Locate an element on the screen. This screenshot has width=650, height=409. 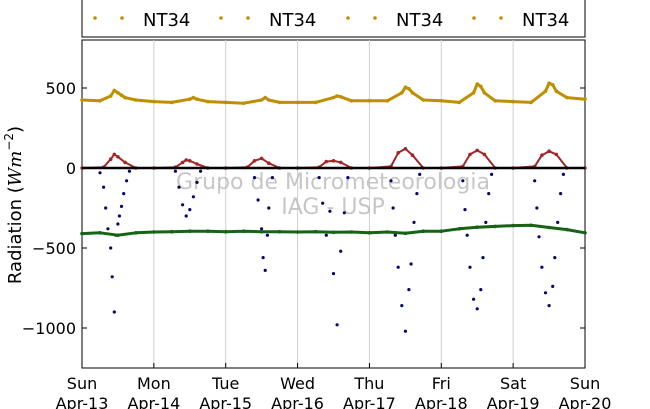
x-tick-date-4: Apr-17 is located at coordinates (369, 401).